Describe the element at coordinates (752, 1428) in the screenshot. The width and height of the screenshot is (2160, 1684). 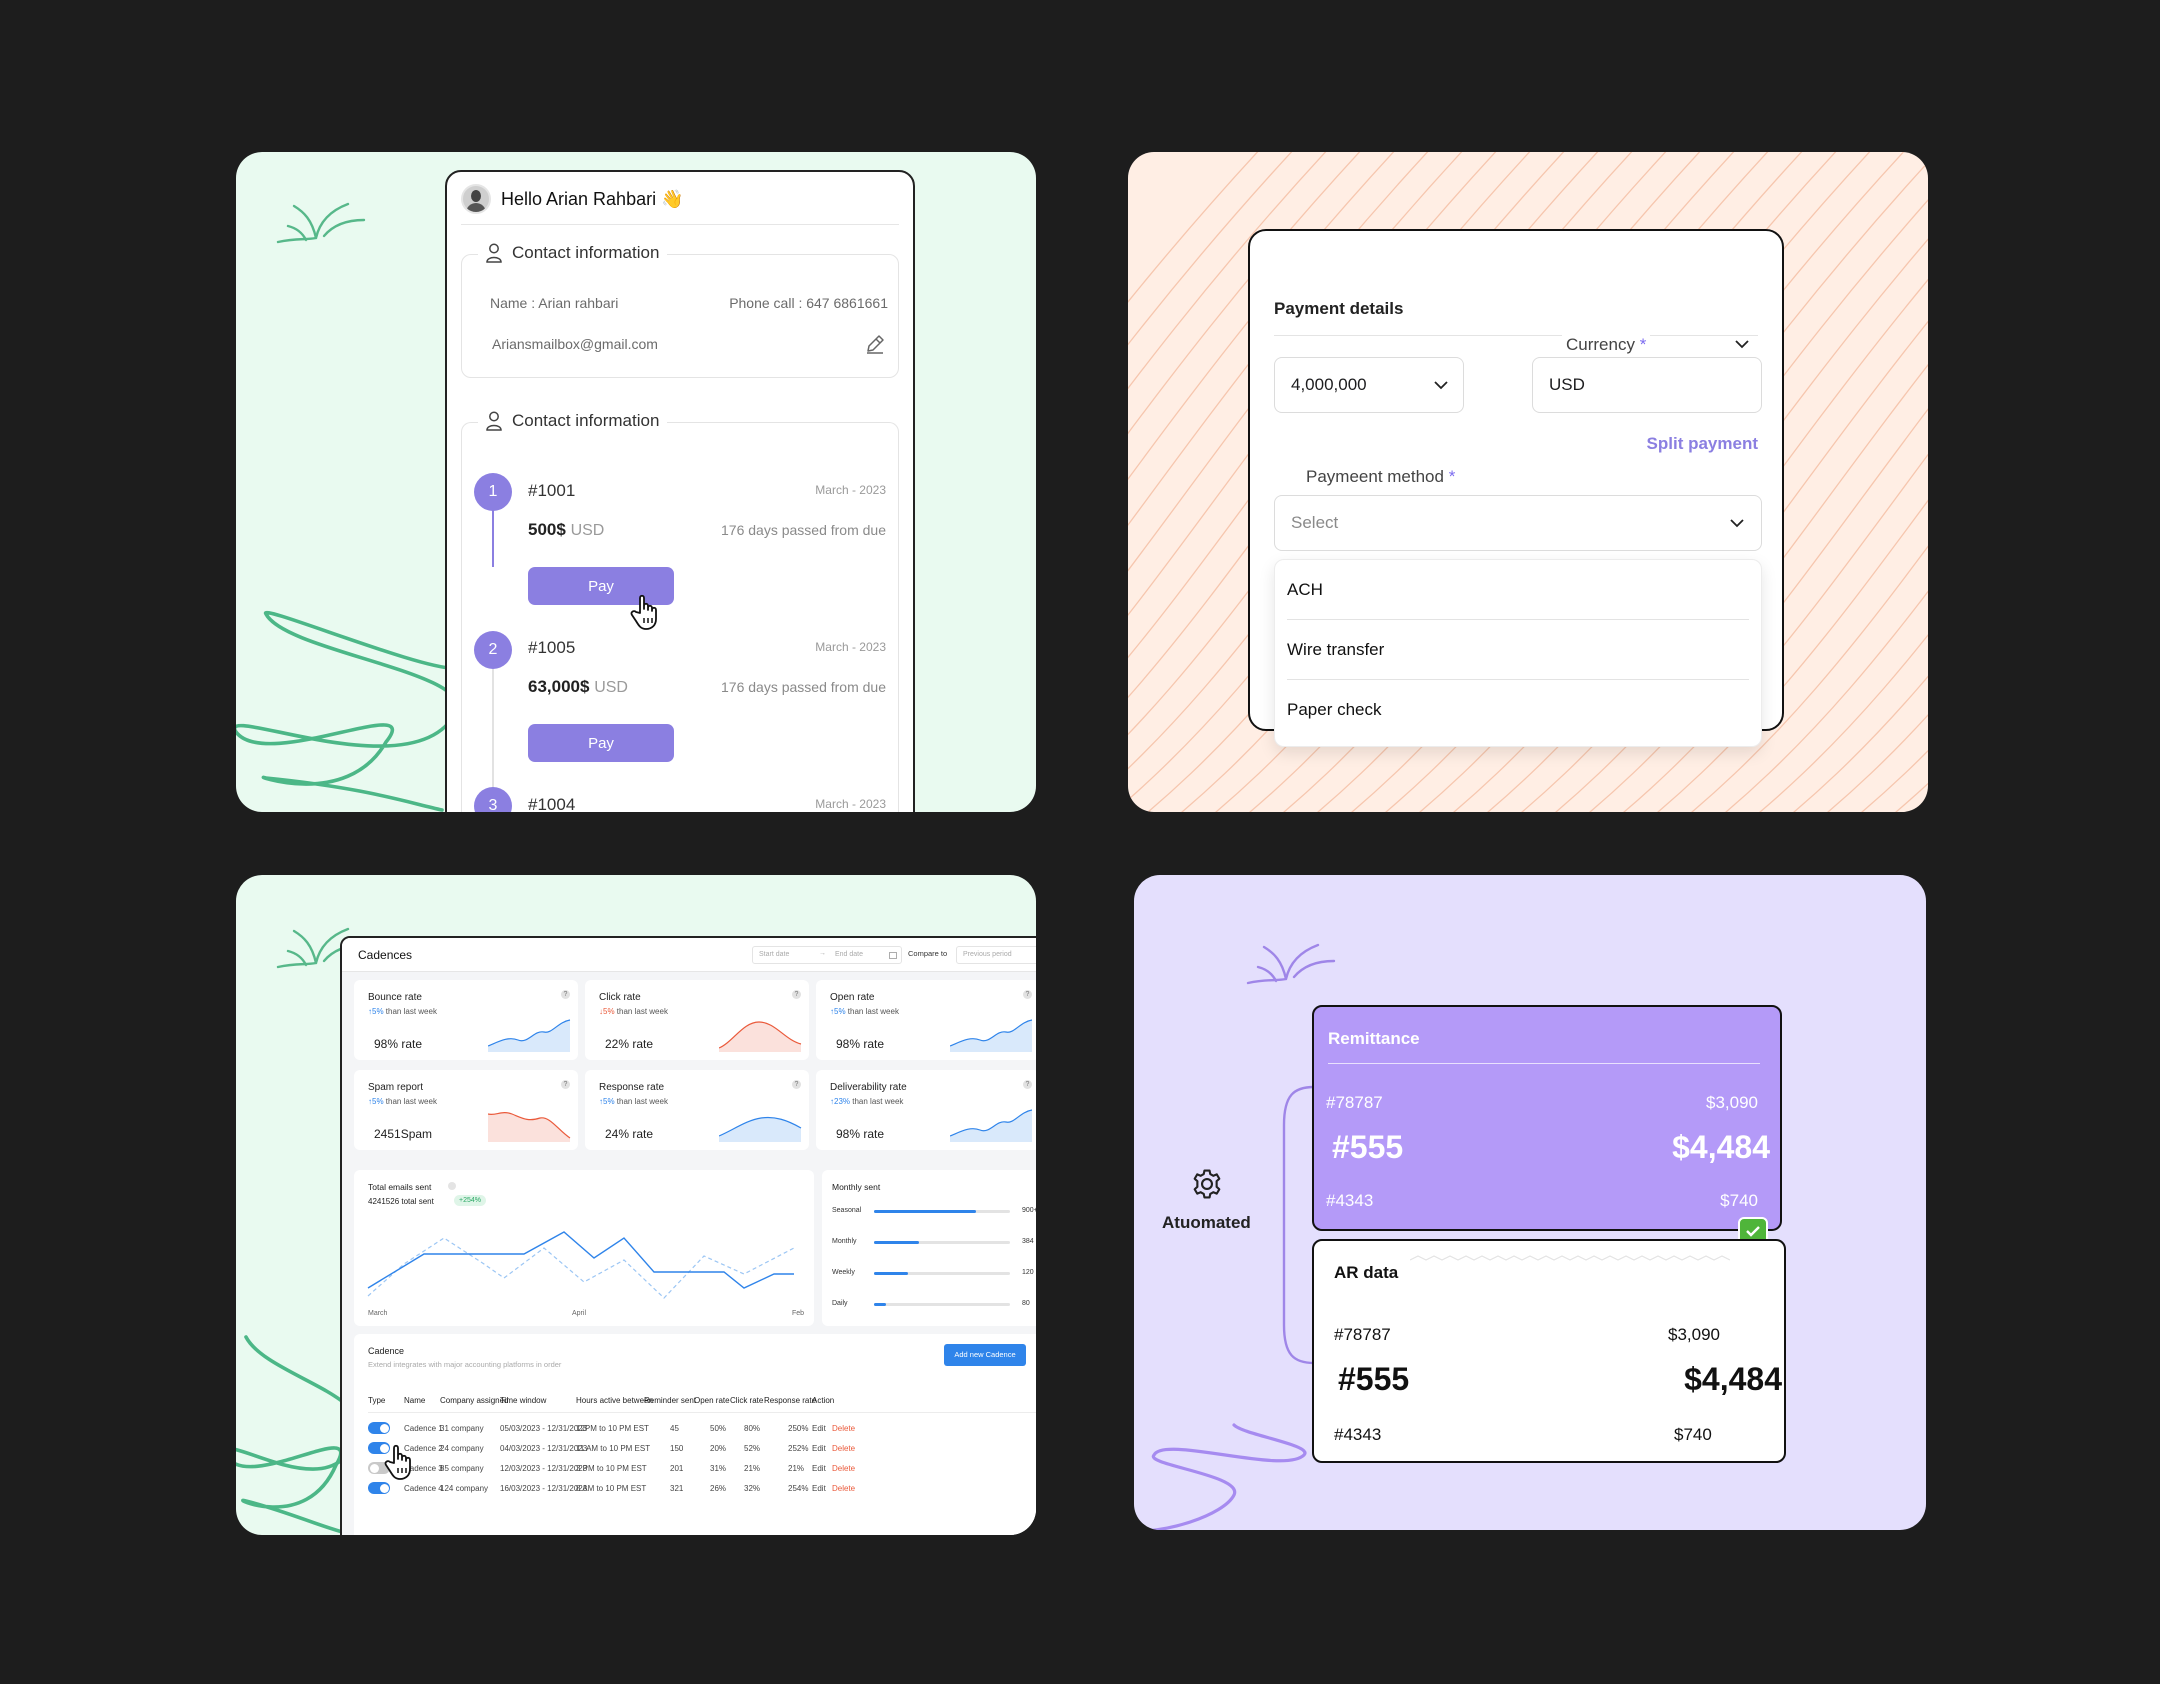
I see `cell: 80%` at that location.